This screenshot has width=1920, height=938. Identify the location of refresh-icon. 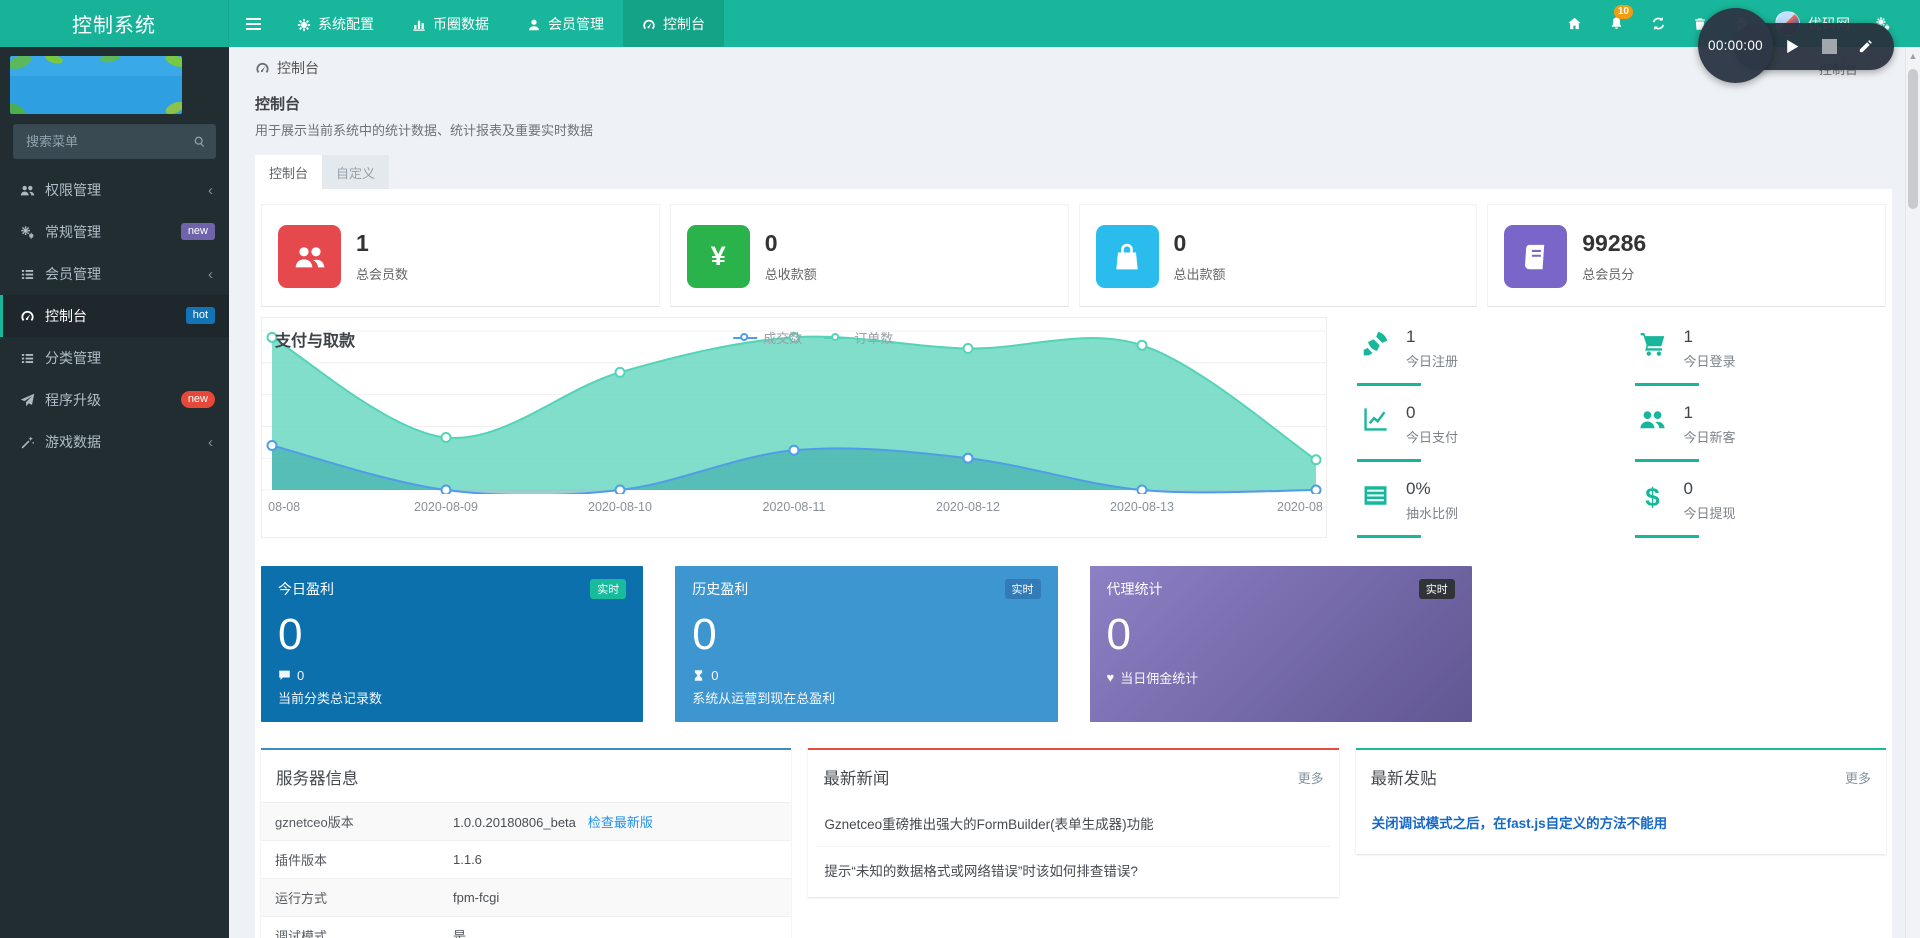
(1658, 23).